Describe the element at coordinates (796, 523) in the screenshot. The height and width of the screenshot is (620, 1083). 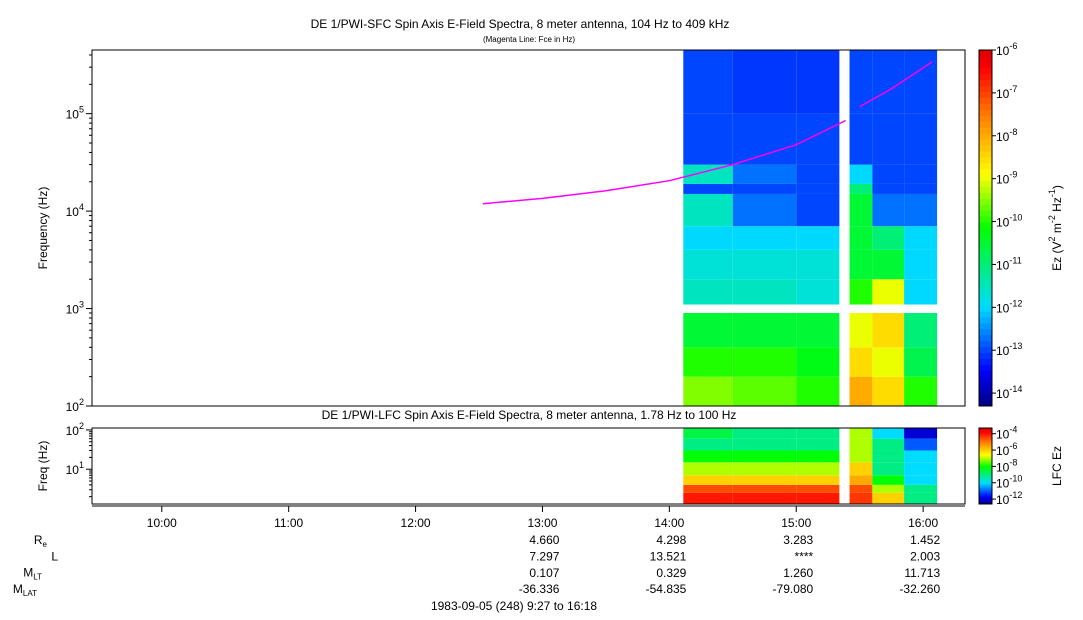
I see `x-tick-label: 15:00` at that location.